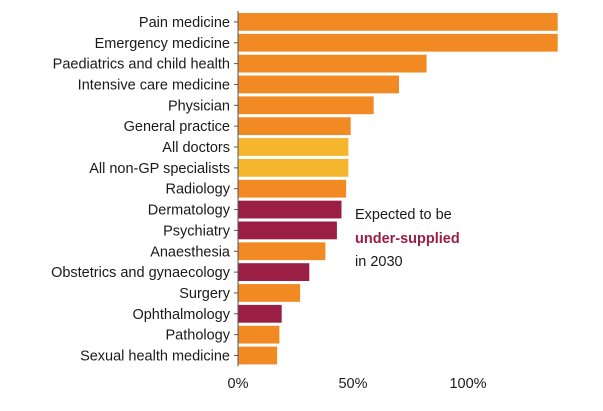 The height and width of the screenshot is (411, 603). I want to click on category-label: Pain medicine, so click(184, 23).